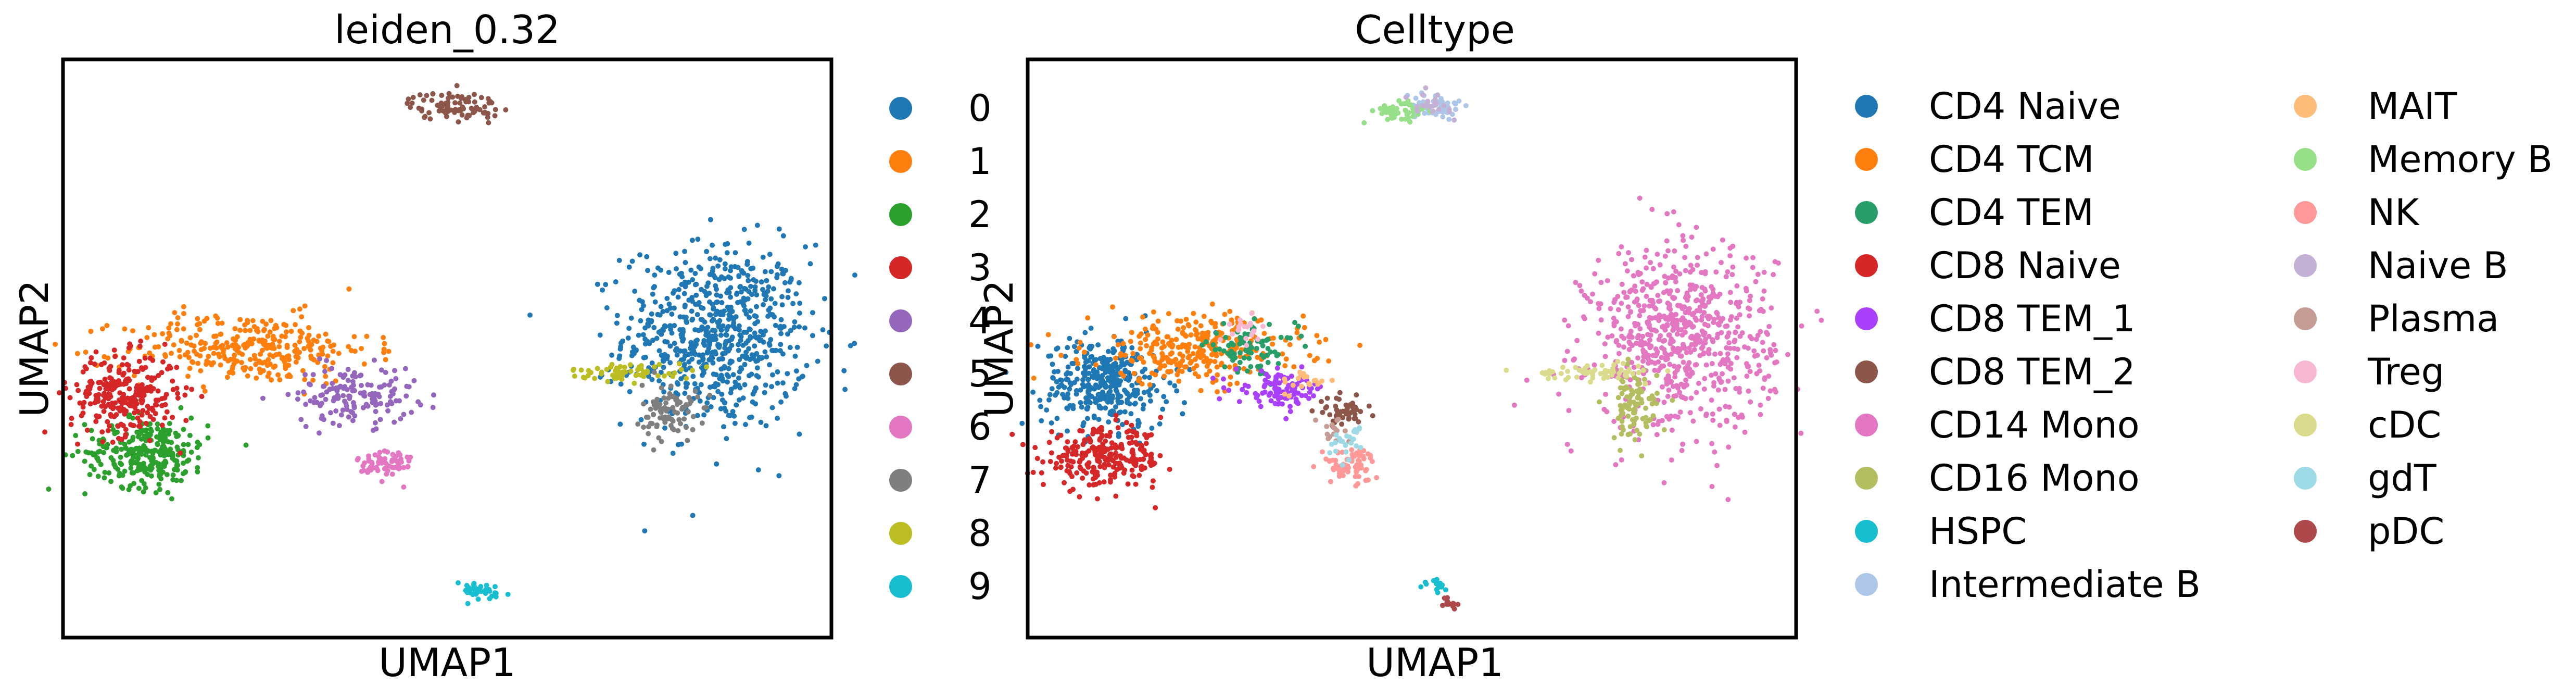  Describe the element at coordinates (1997, 425) in the screenshot. I see `legend-item: CD14 Mono` at that location.